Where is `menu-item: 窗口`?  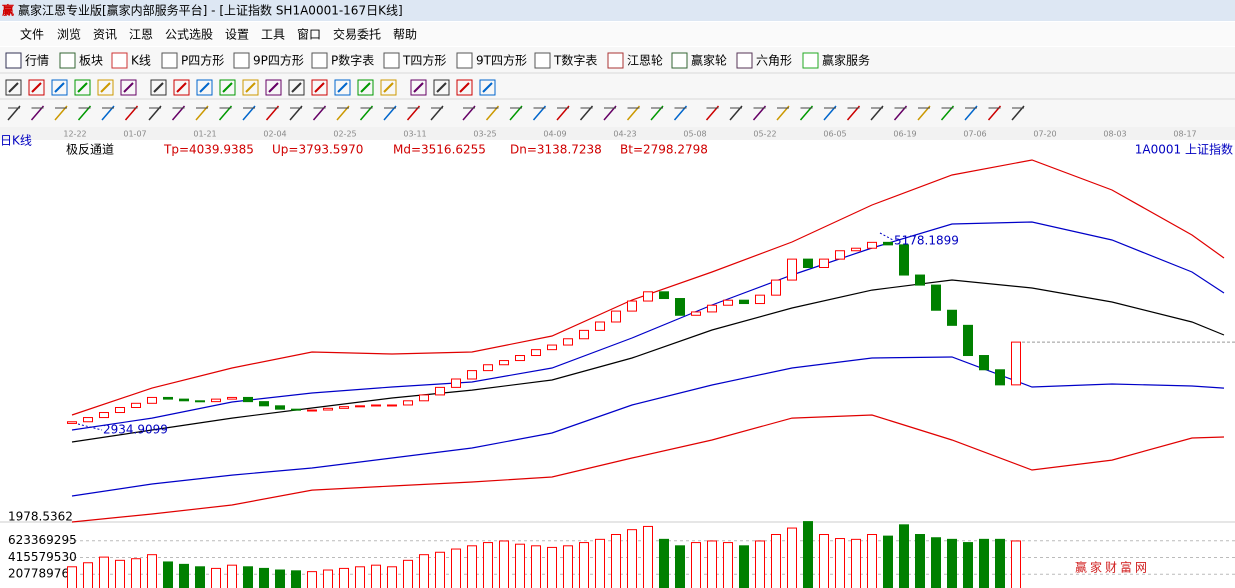 menu-item: 窗口 is located at coordinates (309, 35).